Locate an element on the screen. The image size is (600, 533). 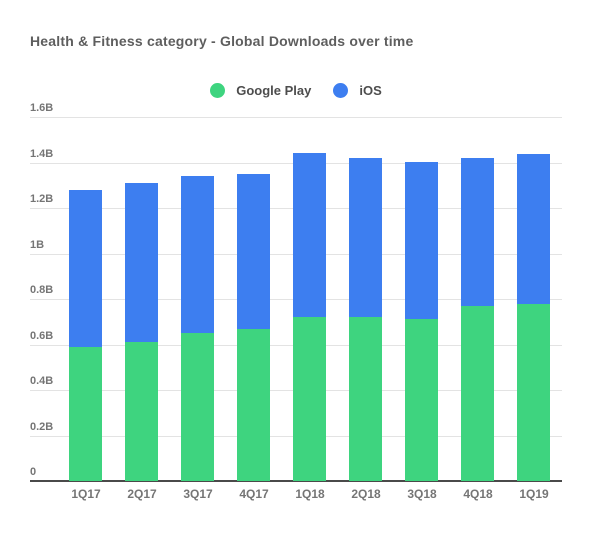
legend-dot-icon-google-play is located at coordinates (218, 90).